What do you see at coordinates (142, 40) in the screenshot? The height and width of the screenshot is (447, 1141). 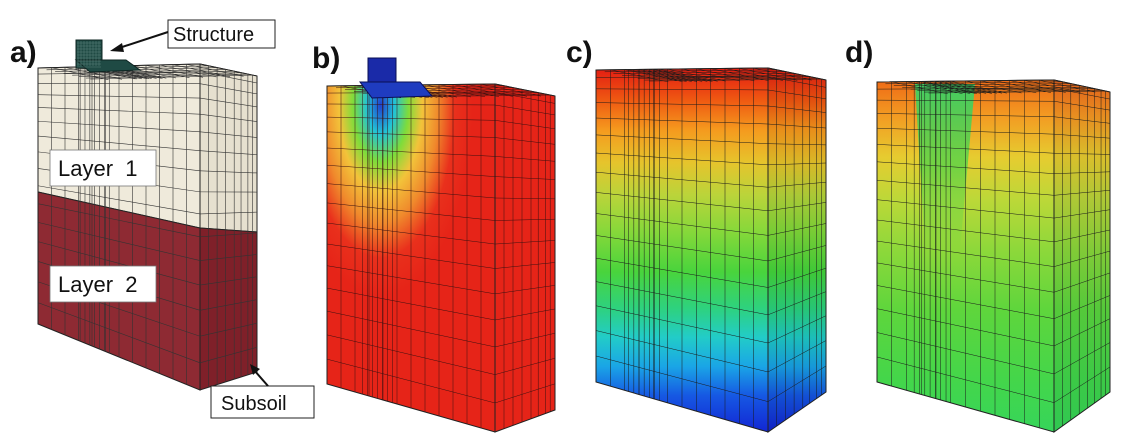 I see `structure-arrow-line` at bounding box center [142, 40].